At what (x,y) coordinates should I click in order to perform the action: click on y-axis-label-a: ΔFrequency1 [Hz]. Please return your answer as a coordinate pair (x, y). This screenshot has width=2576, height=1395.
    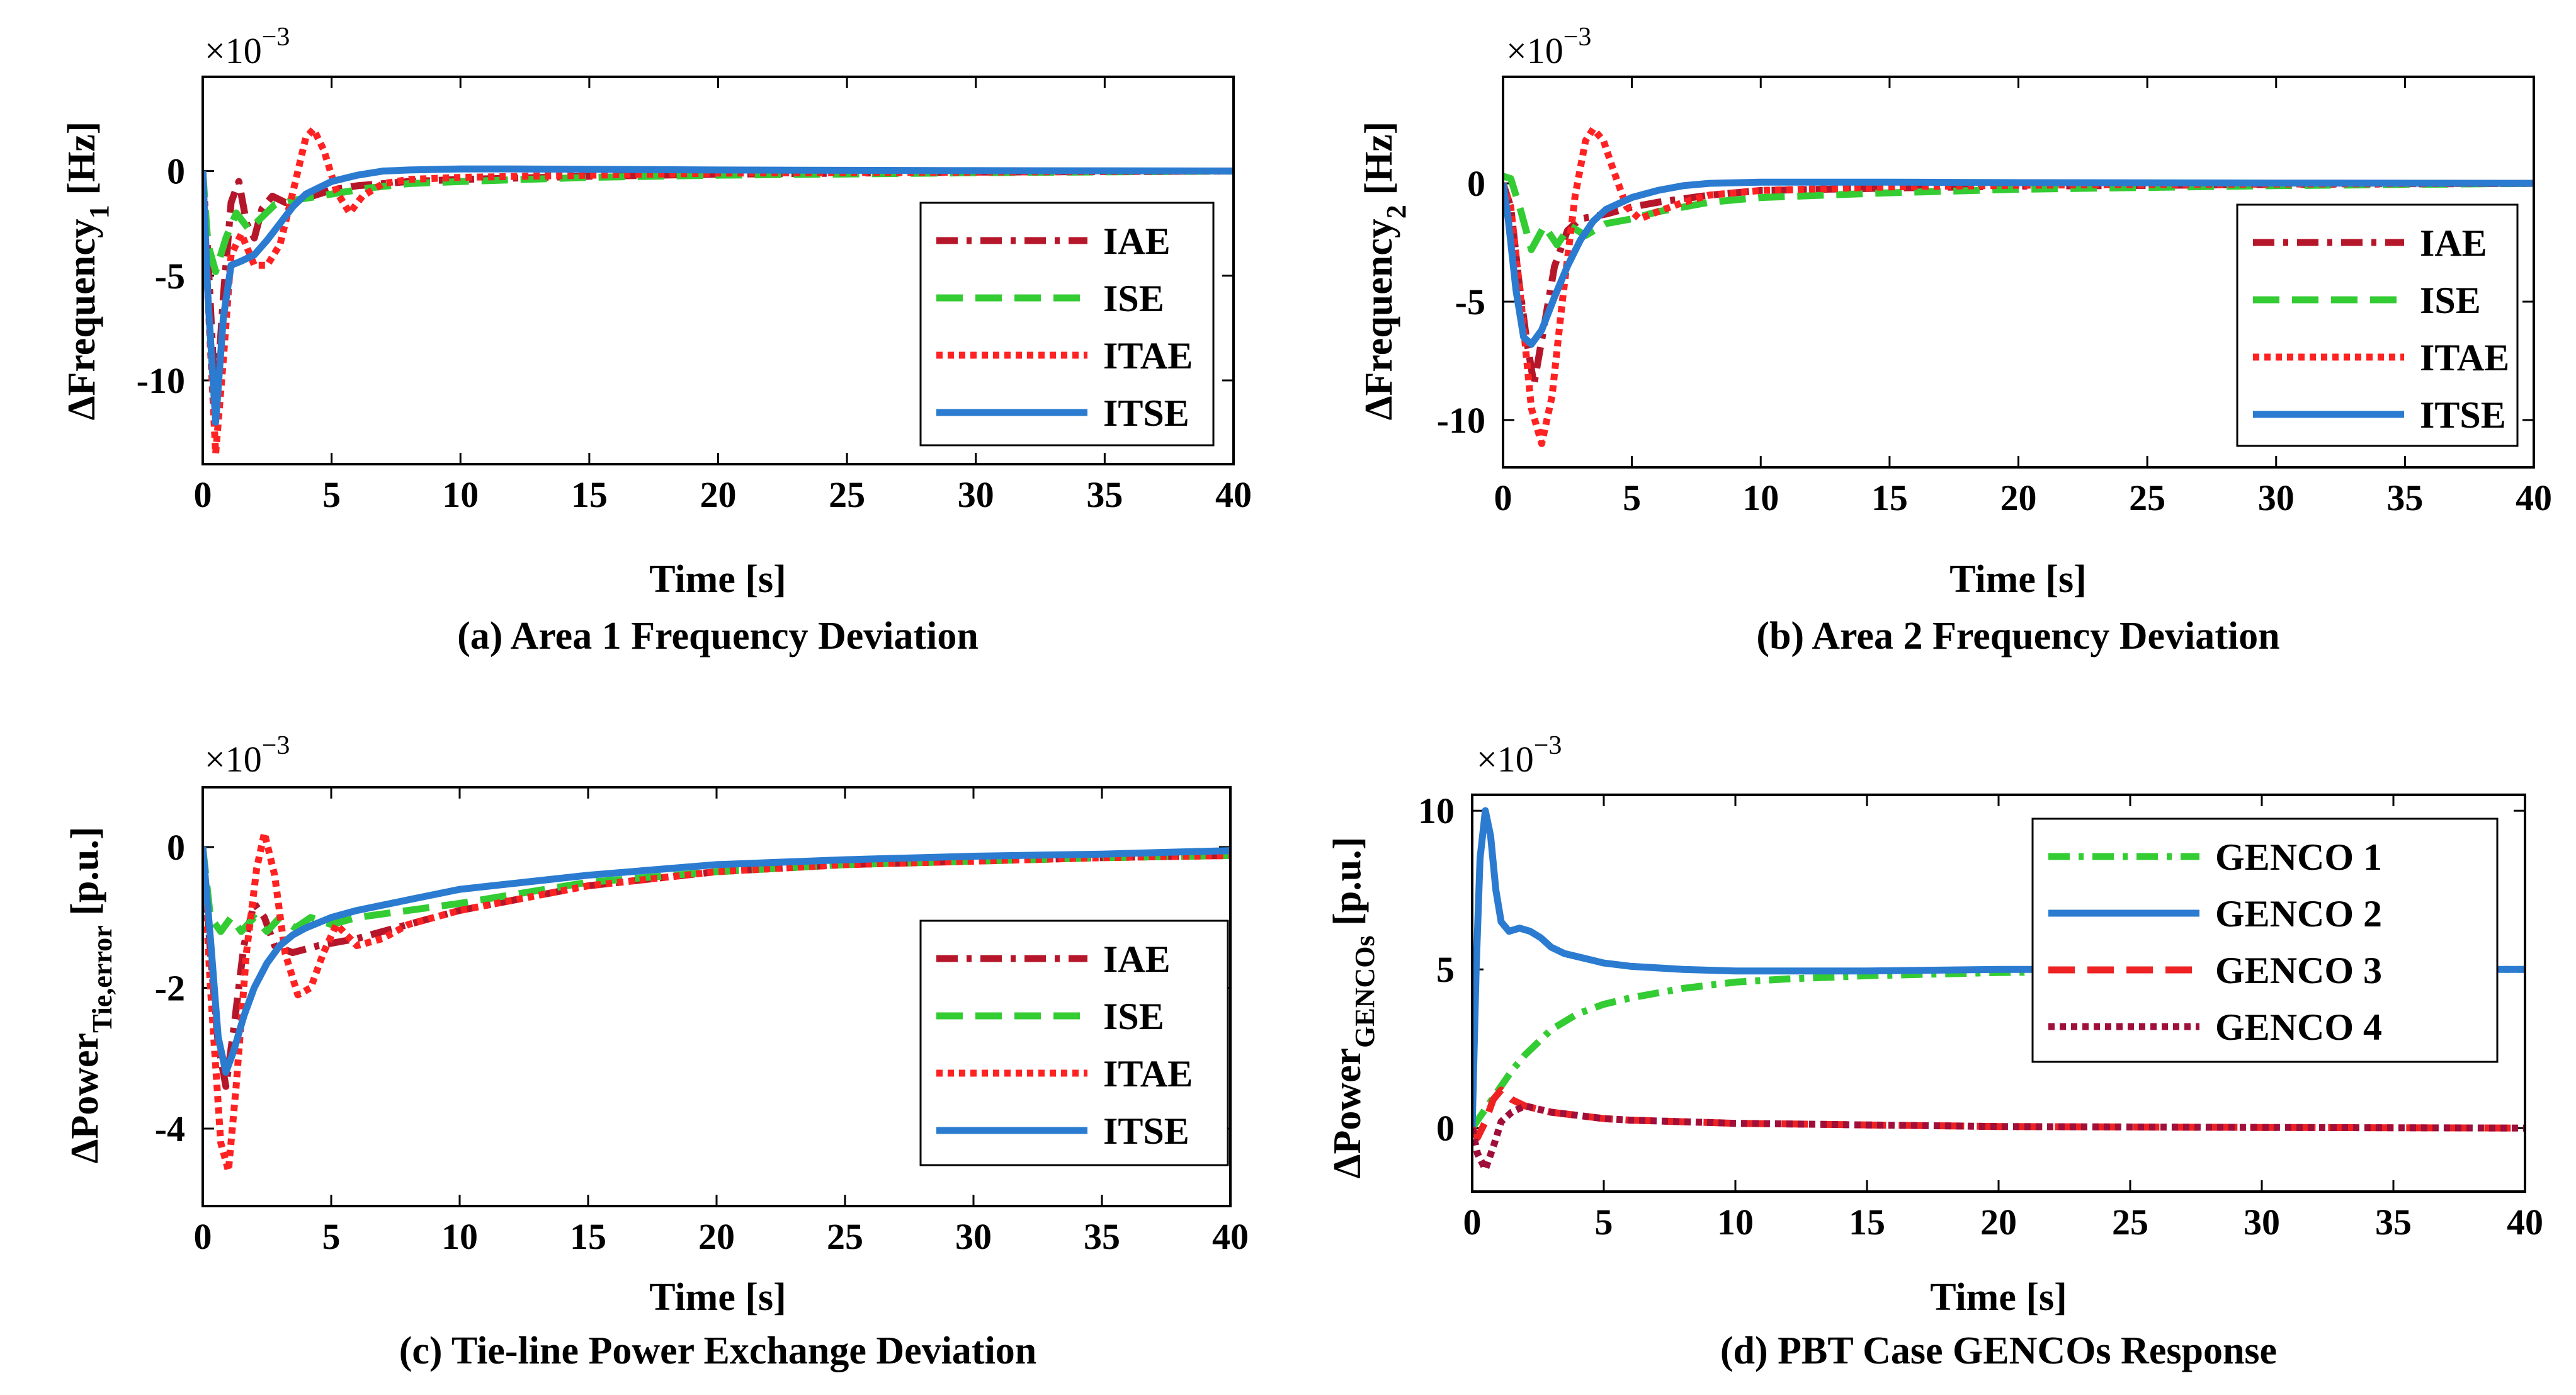
    Looking at the image, I should click on (87, 271).